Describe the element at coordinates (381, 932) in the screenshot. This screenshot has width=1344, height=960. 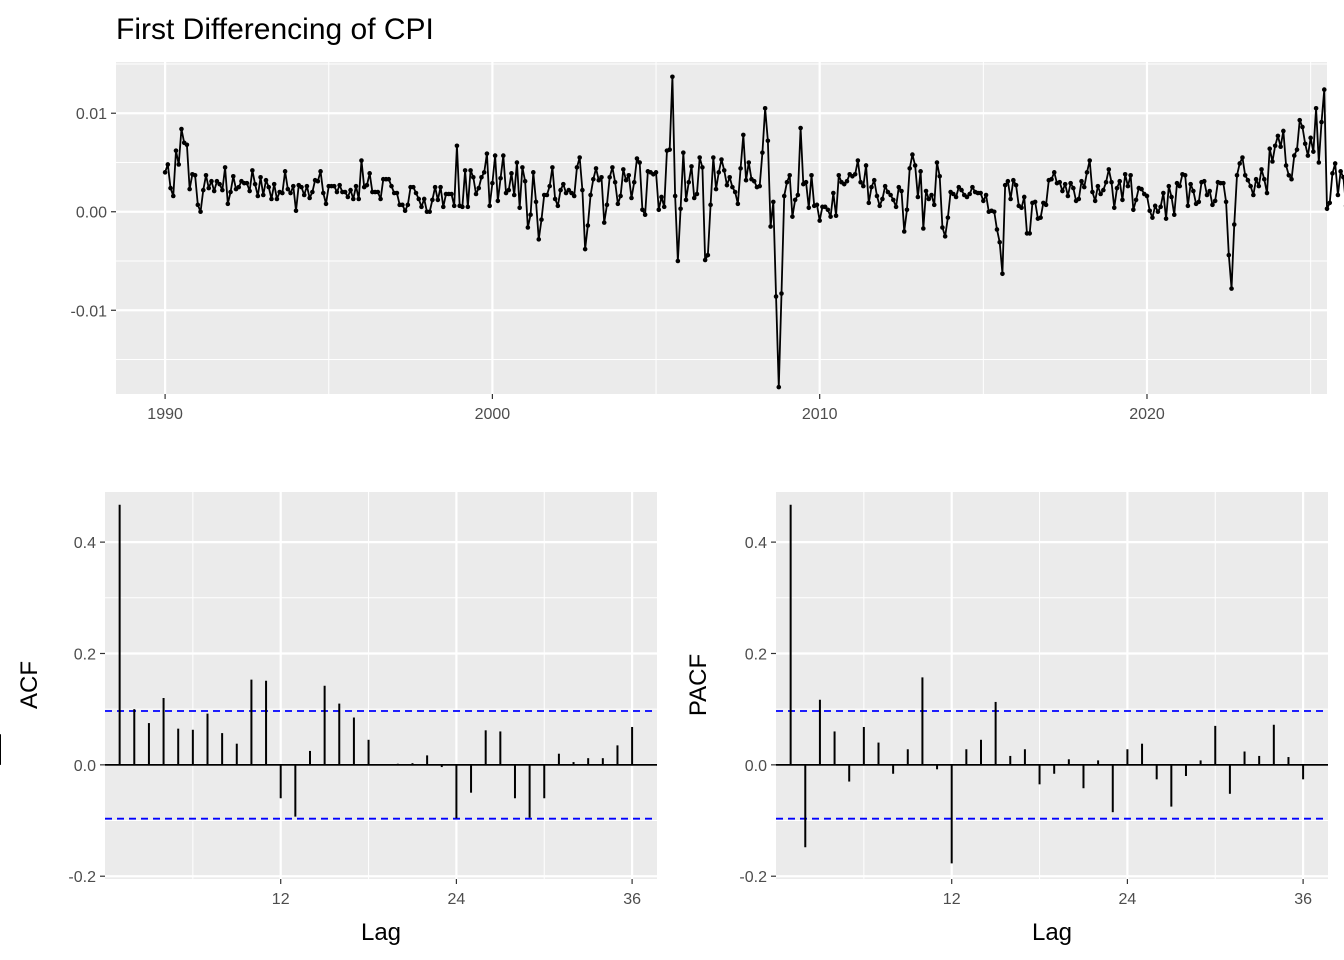
I see `x-axis-title: Lag` at that location.